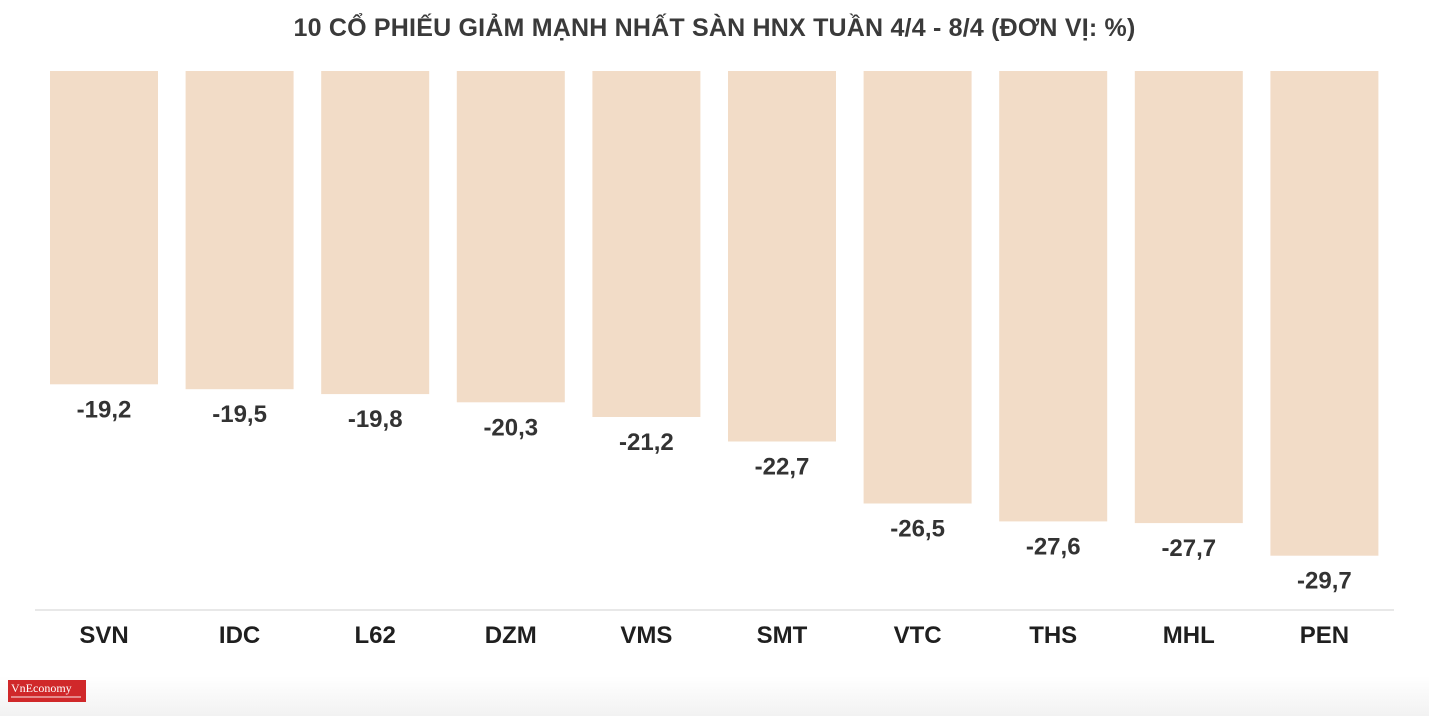 The image size is (1429, 716). I want to click on category-label-vms: VMS, so click(646, 635).